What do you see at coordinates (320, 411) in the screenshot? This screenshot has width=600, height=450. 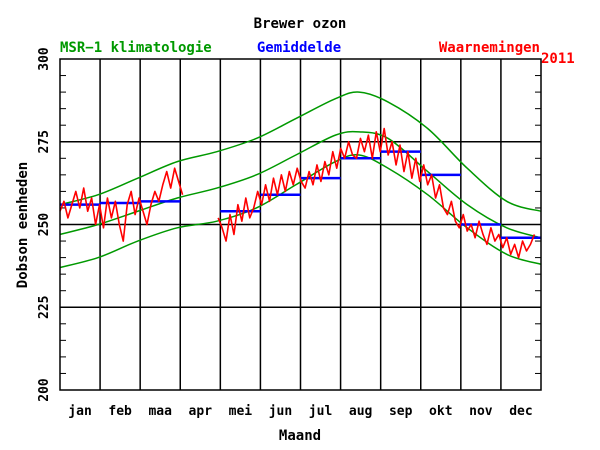 I see `month-label: jul` at bounding box center [320, 411].